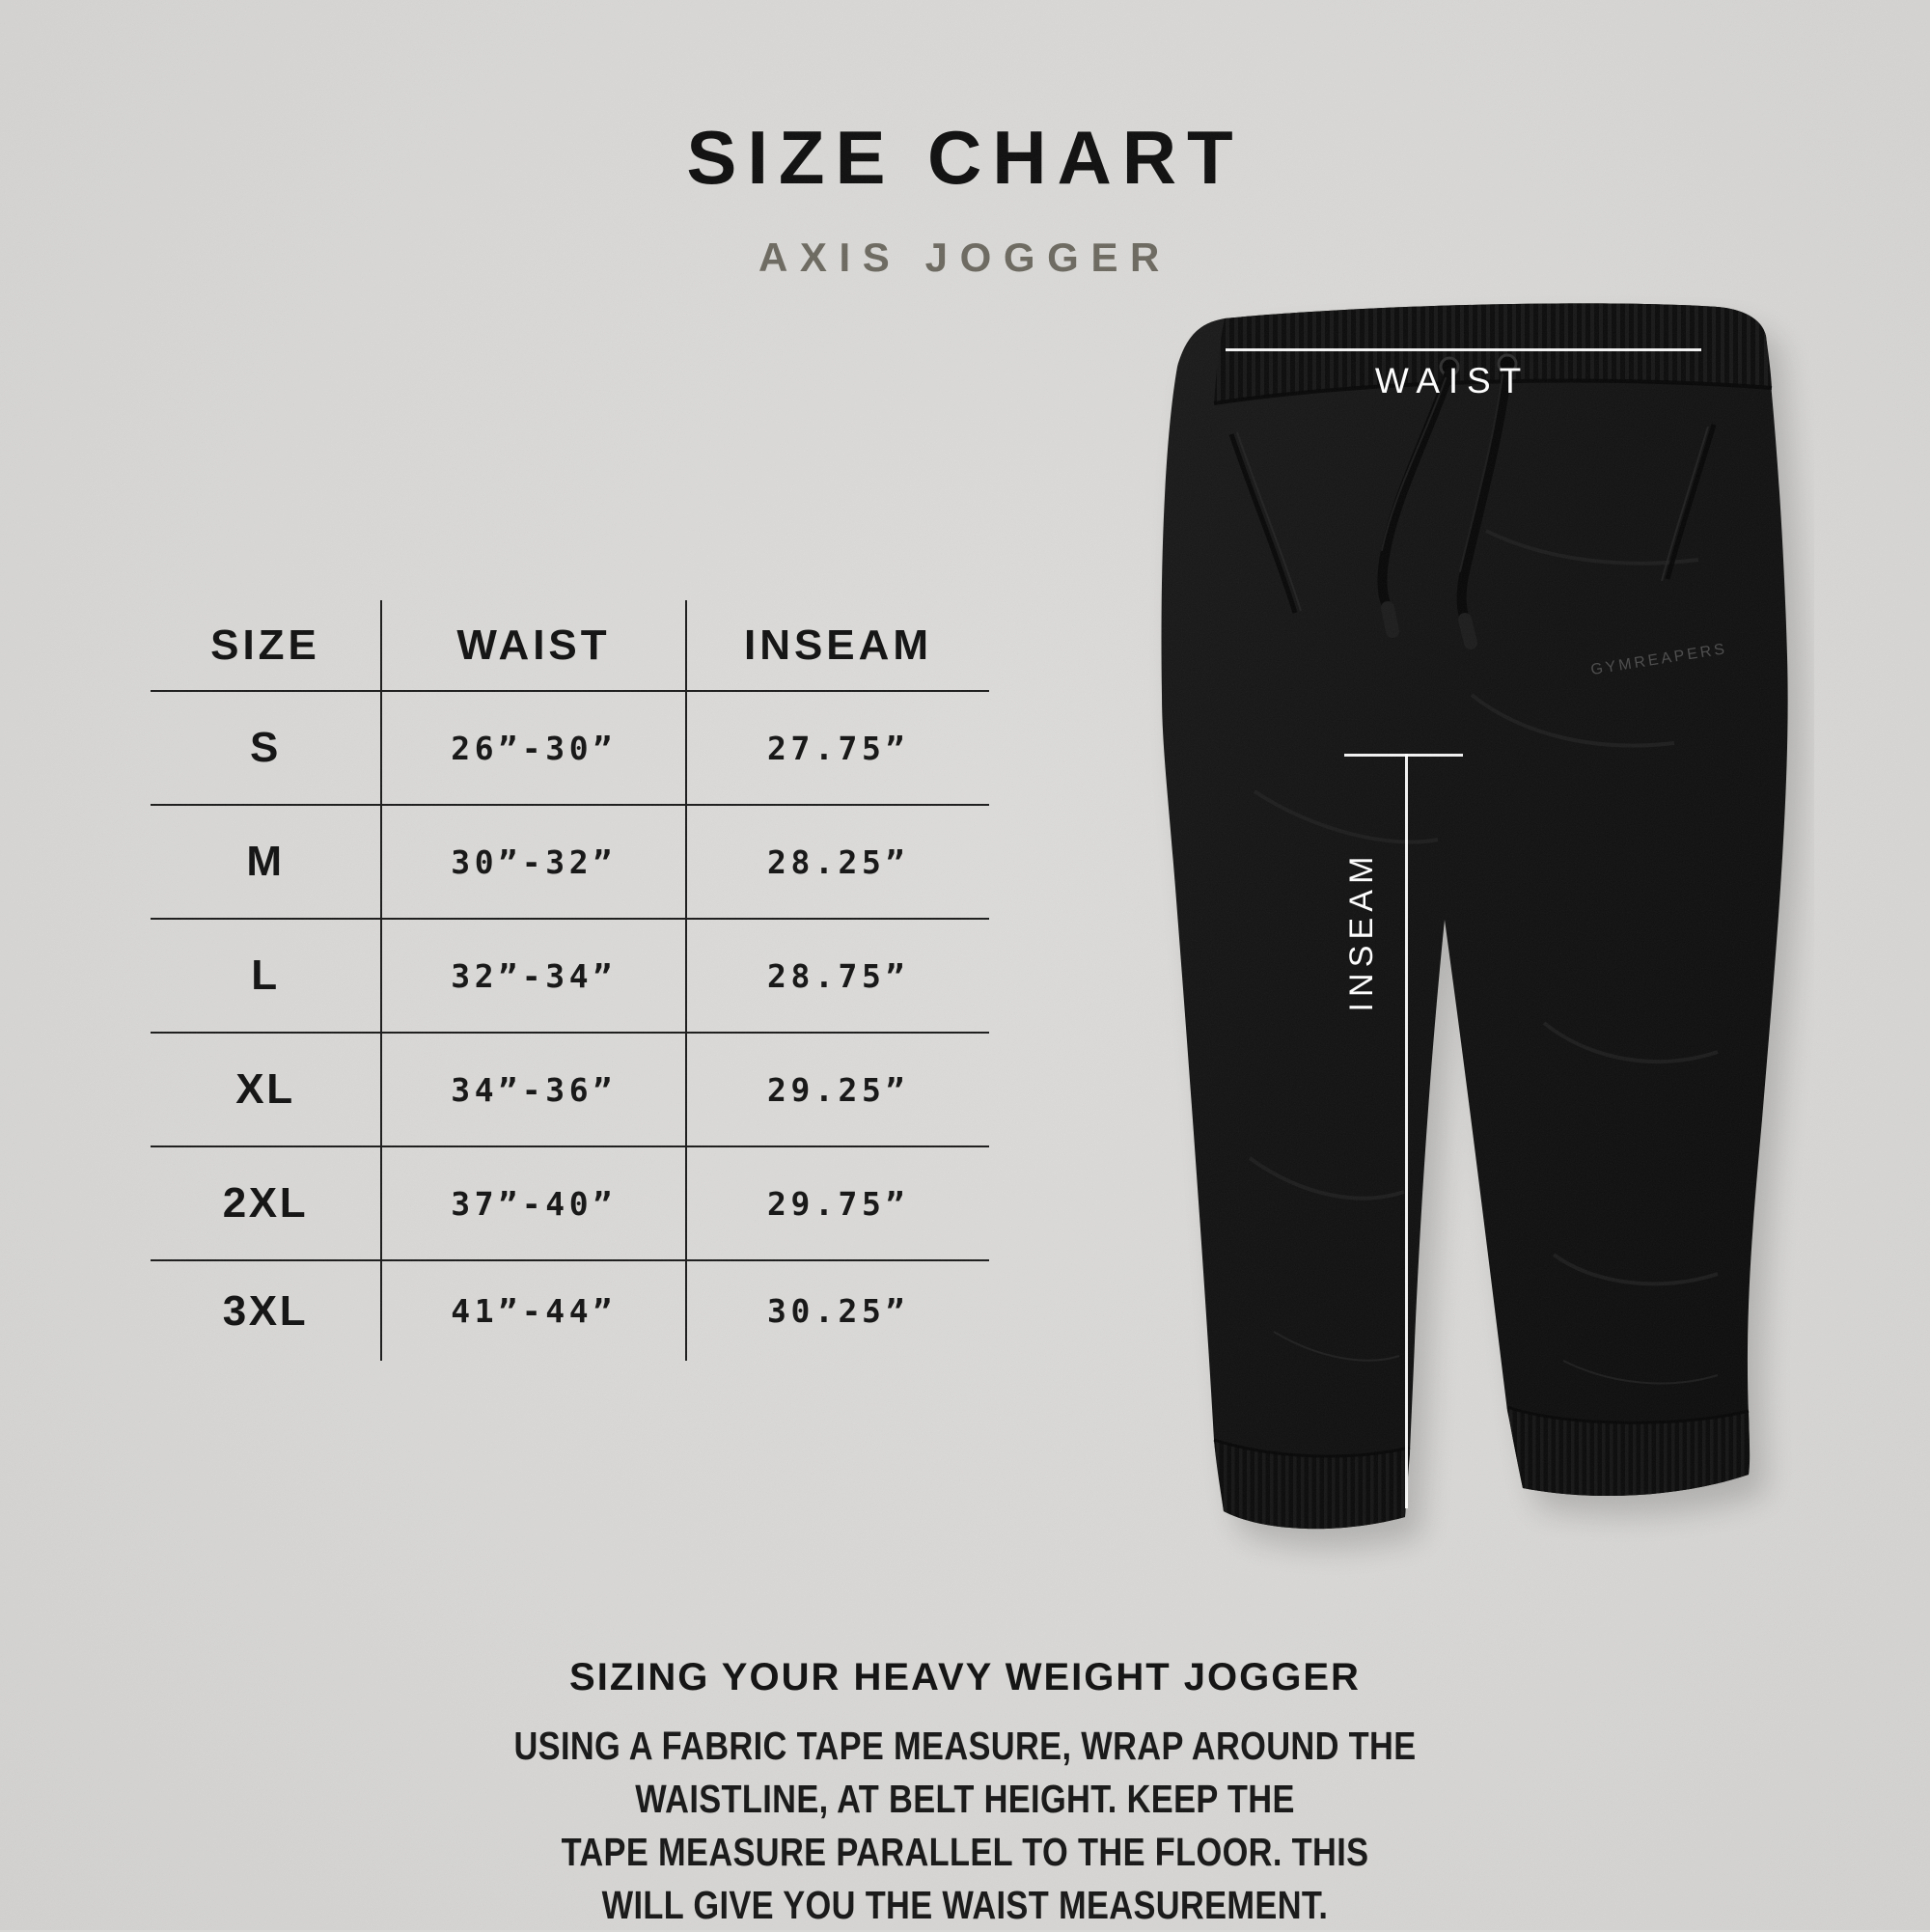  I want to click on cell-inseam-m: 28.25”, so click(838, 863).